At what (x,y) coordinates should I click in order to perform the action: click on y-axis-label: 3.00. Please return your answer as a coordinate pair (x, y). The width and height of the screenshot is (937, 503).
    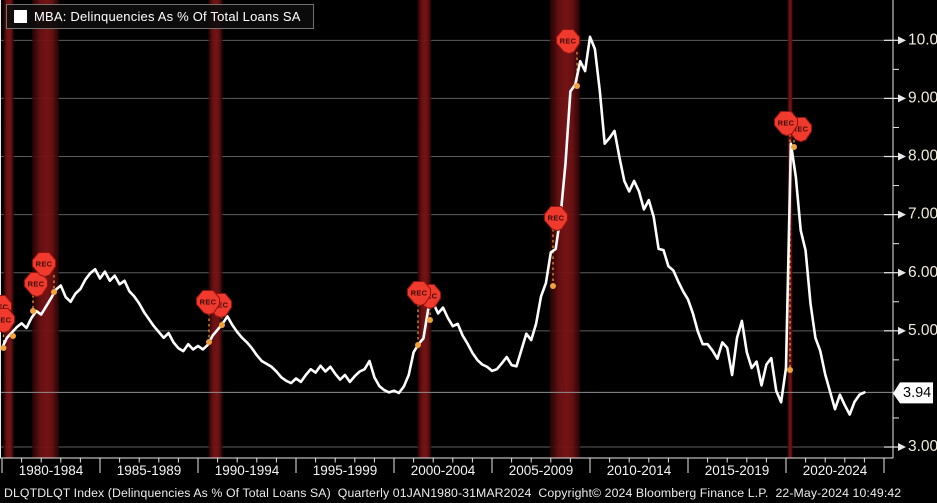
    Looking at the image, I should click on (922, 446).